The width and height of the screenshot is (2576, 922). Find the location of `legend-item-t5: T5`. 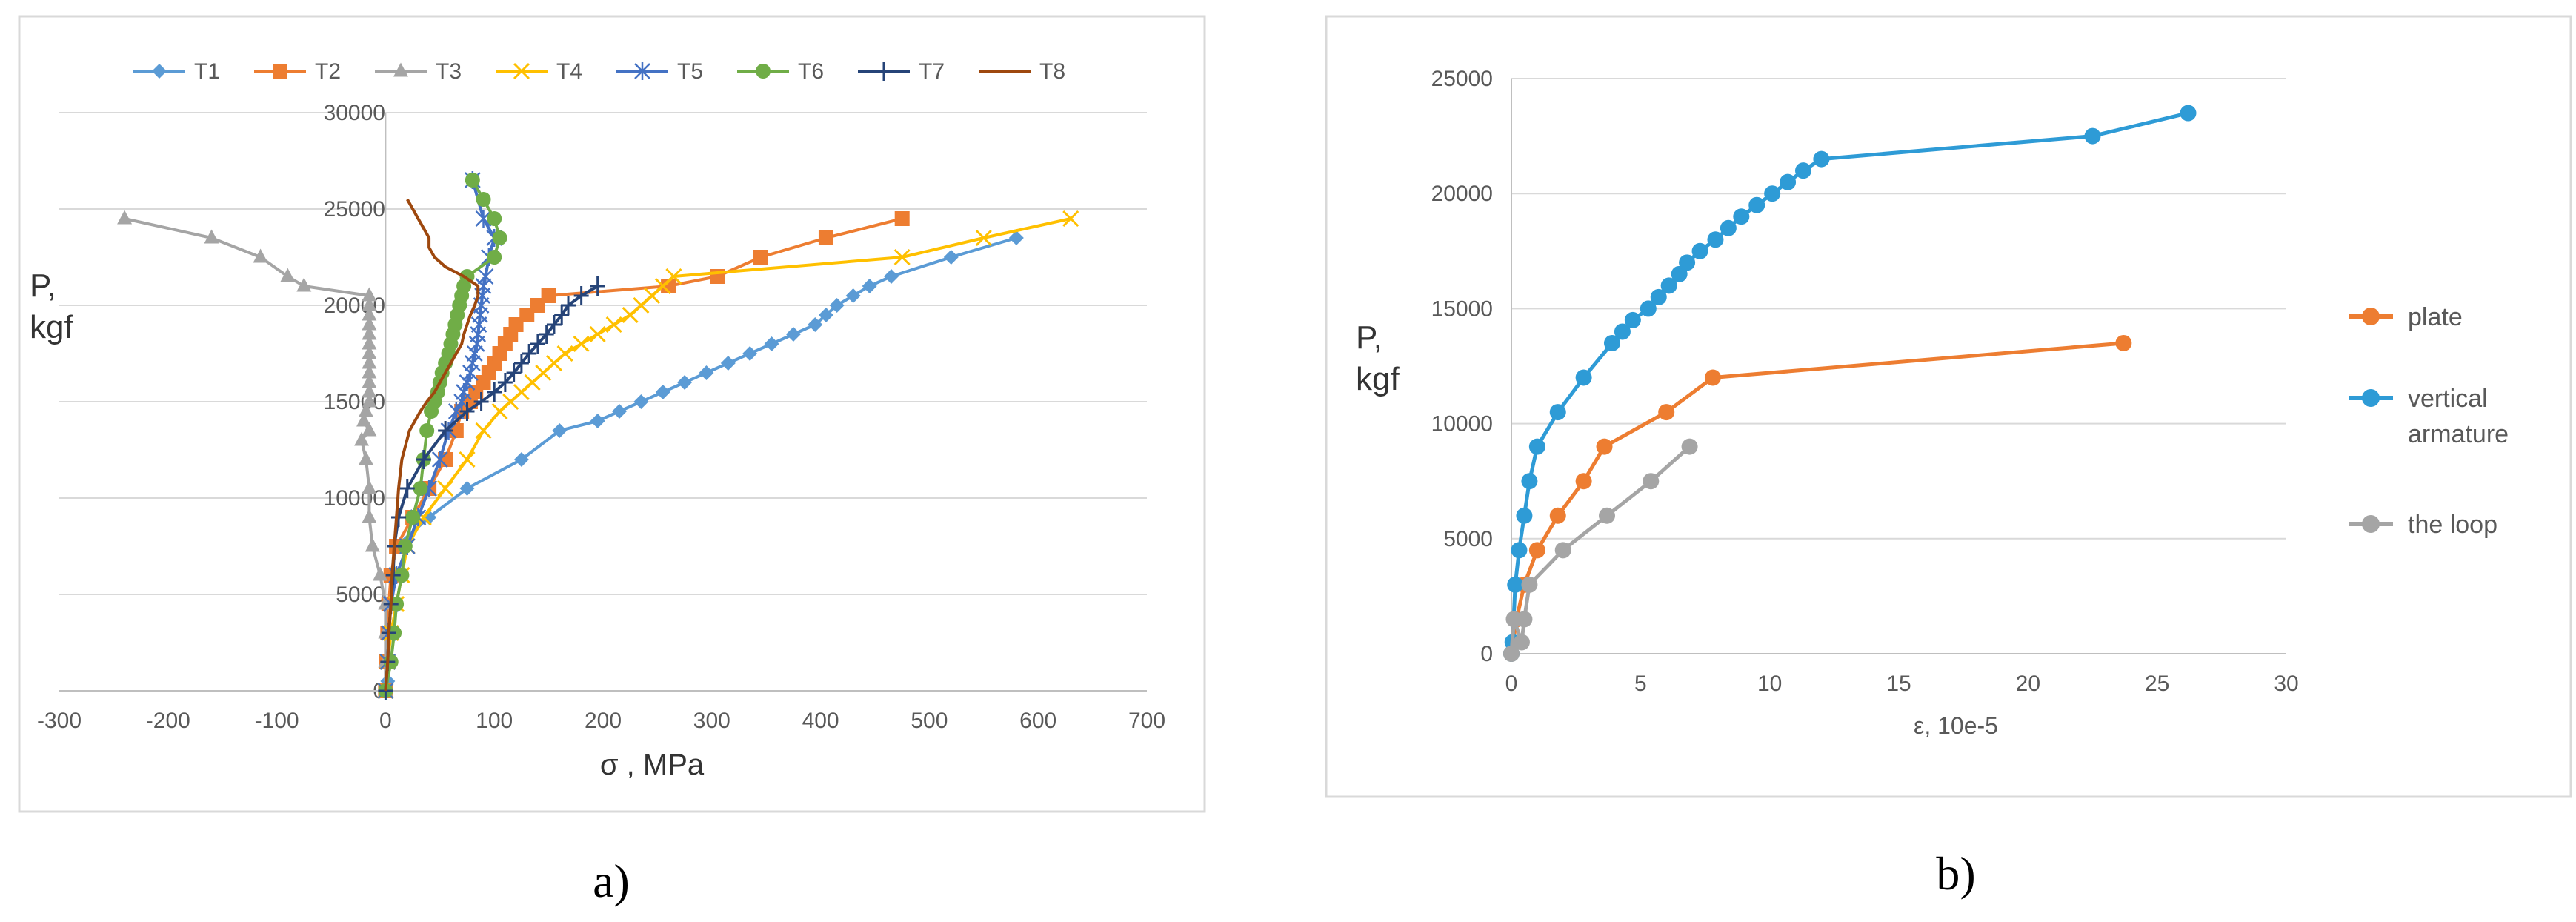

legend-item-t5: T5 is located at coordinates (659, 71).